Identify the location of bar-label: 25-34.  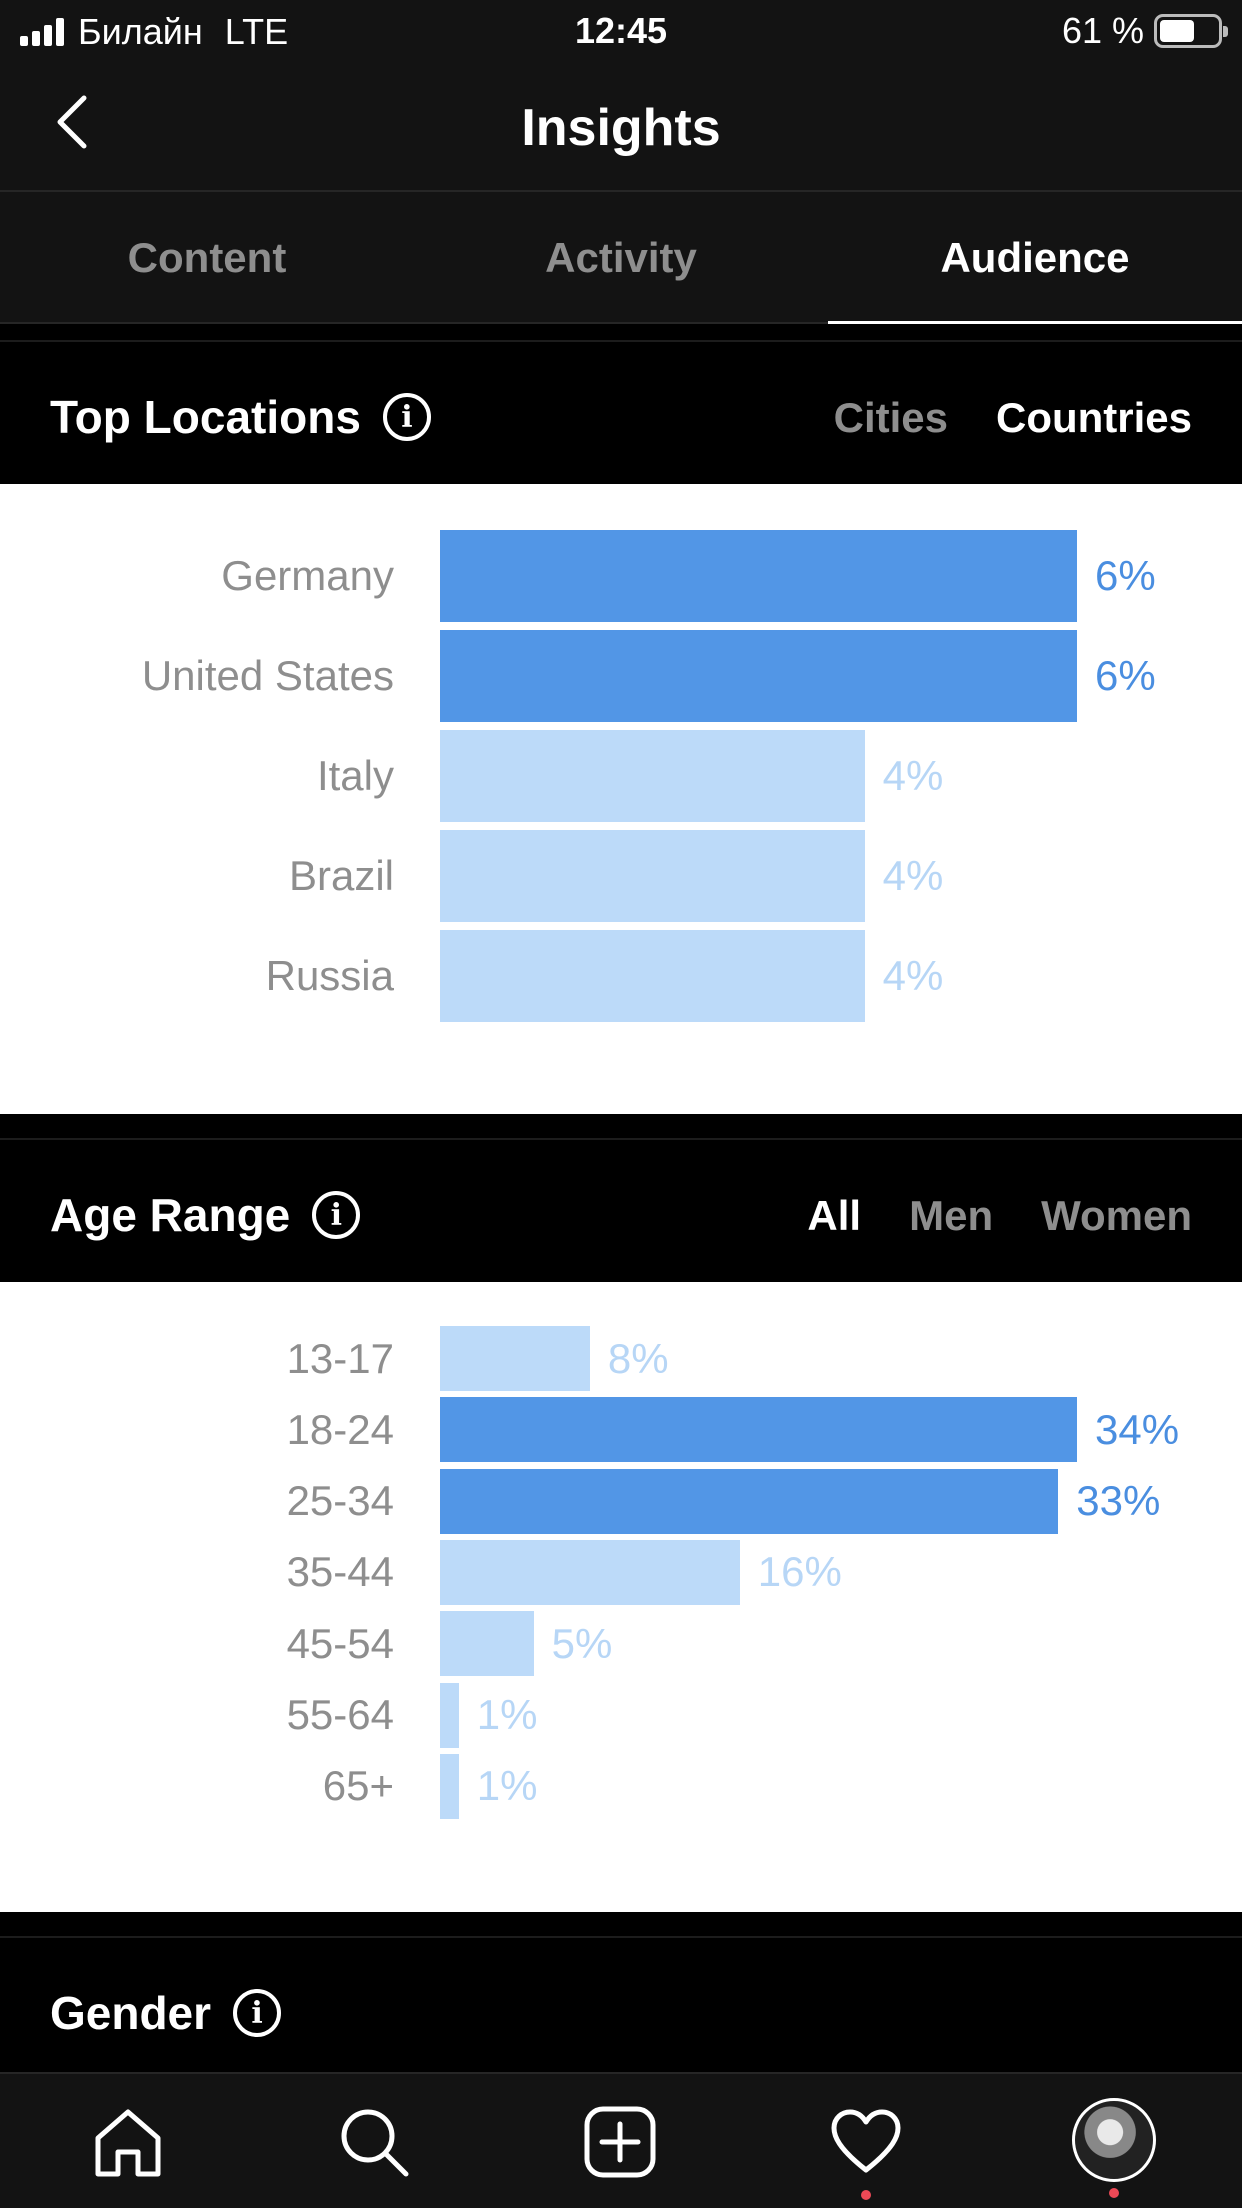
(340, 1501).